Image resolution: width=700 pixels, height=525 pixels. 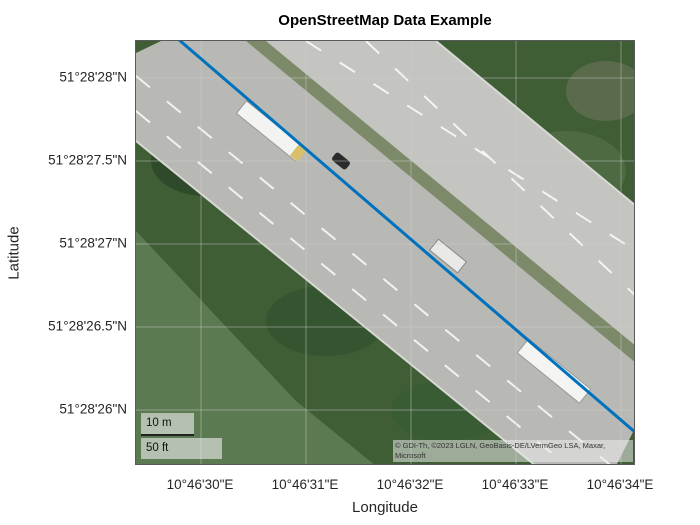 What do you see at coordinates (159, 423) in the screenshot?
I see `scale-metric-label: 10 m` at bounding box center [159, 423].